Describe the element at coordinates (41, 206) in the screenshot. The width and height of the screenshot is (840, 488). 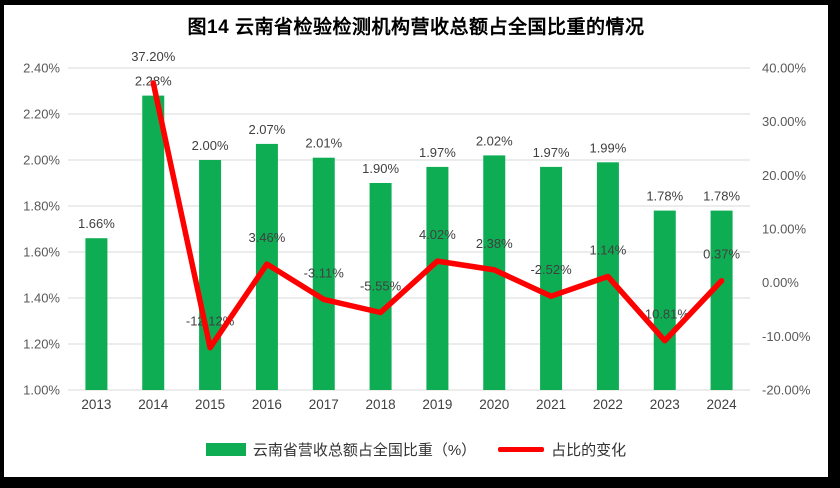
I see `left-axis-tick-label: 1.80%` at that location.